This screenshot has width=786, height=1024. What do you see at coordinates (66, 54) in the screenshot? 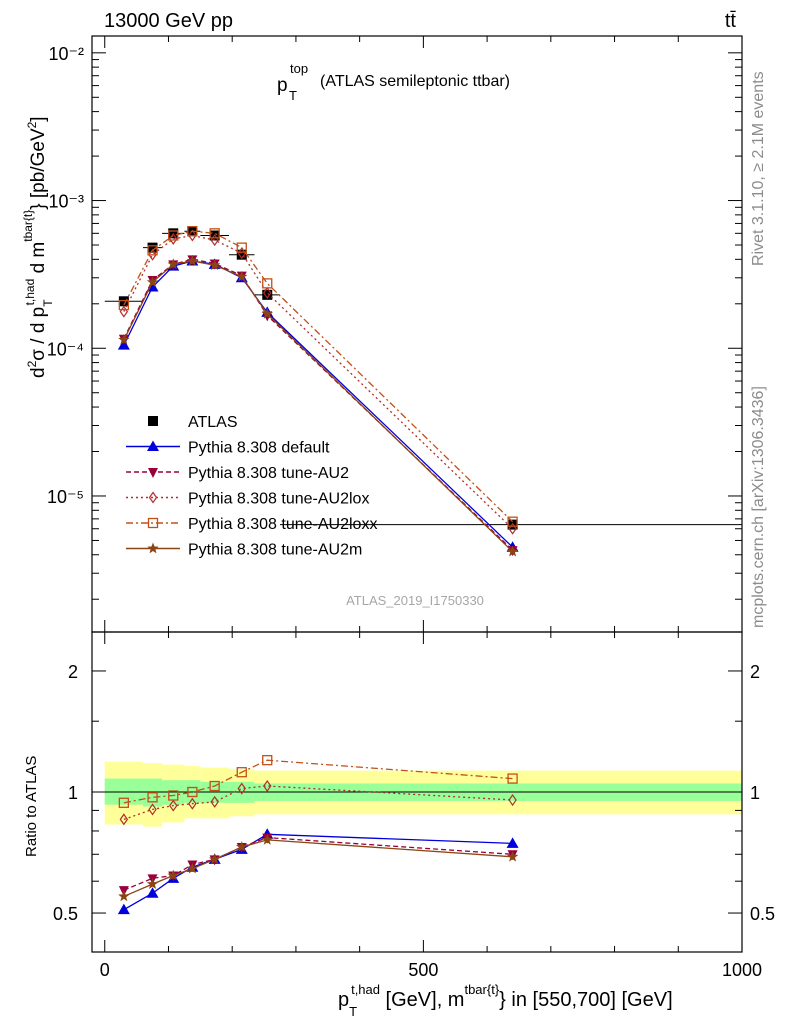
I see `main-y-tick-label: 10⁻²` at bounding box center [66, 54].